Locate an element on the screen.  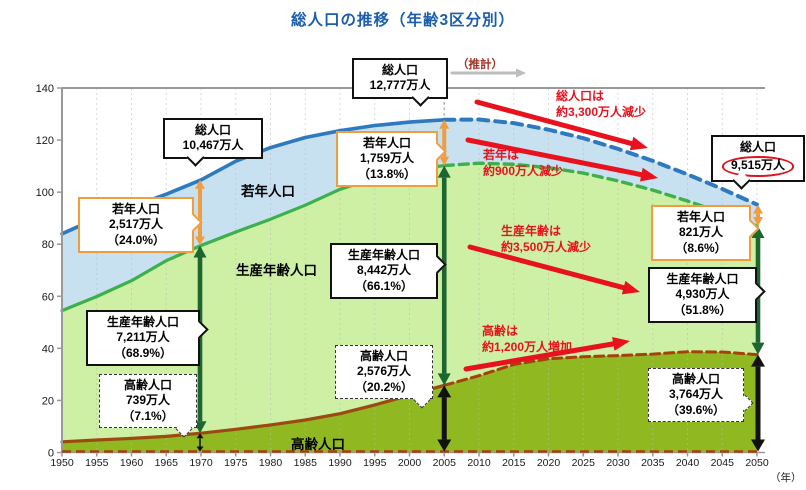
x-axis-tick-label: 1980 is located at coordinates (271, 463).